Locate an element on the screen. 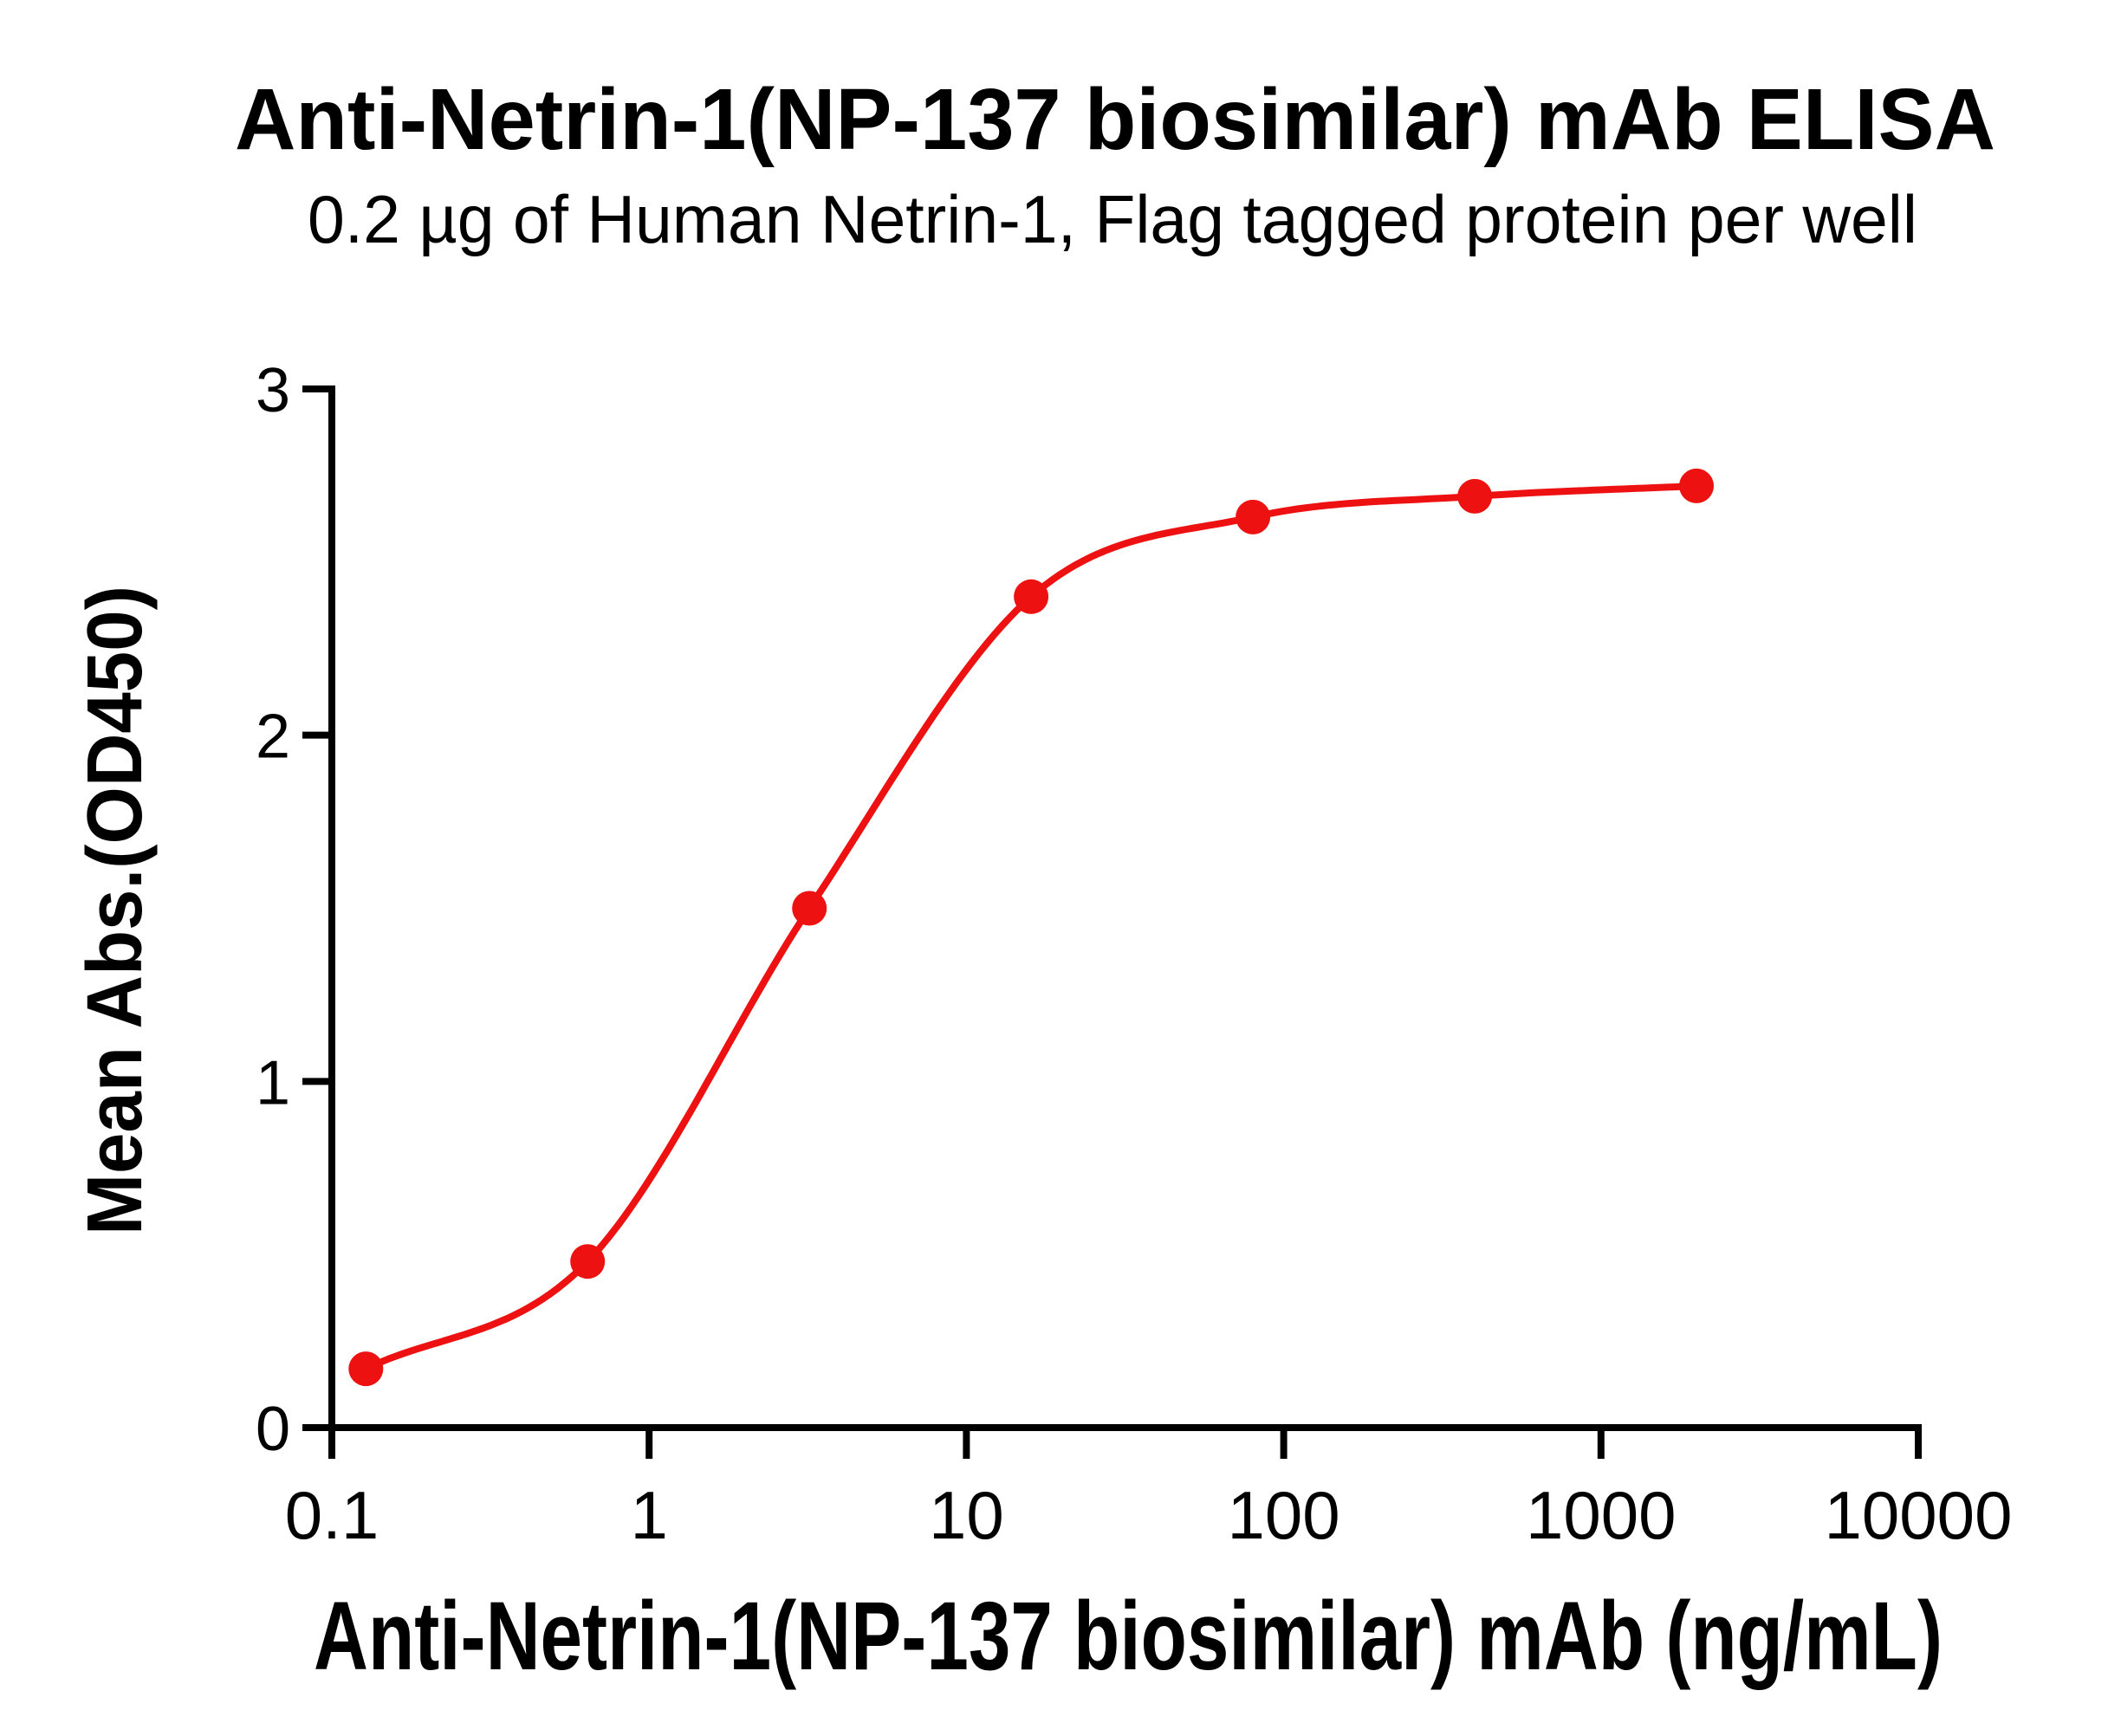  x-tick-label: 10 is located at coordinates (966, 1515).